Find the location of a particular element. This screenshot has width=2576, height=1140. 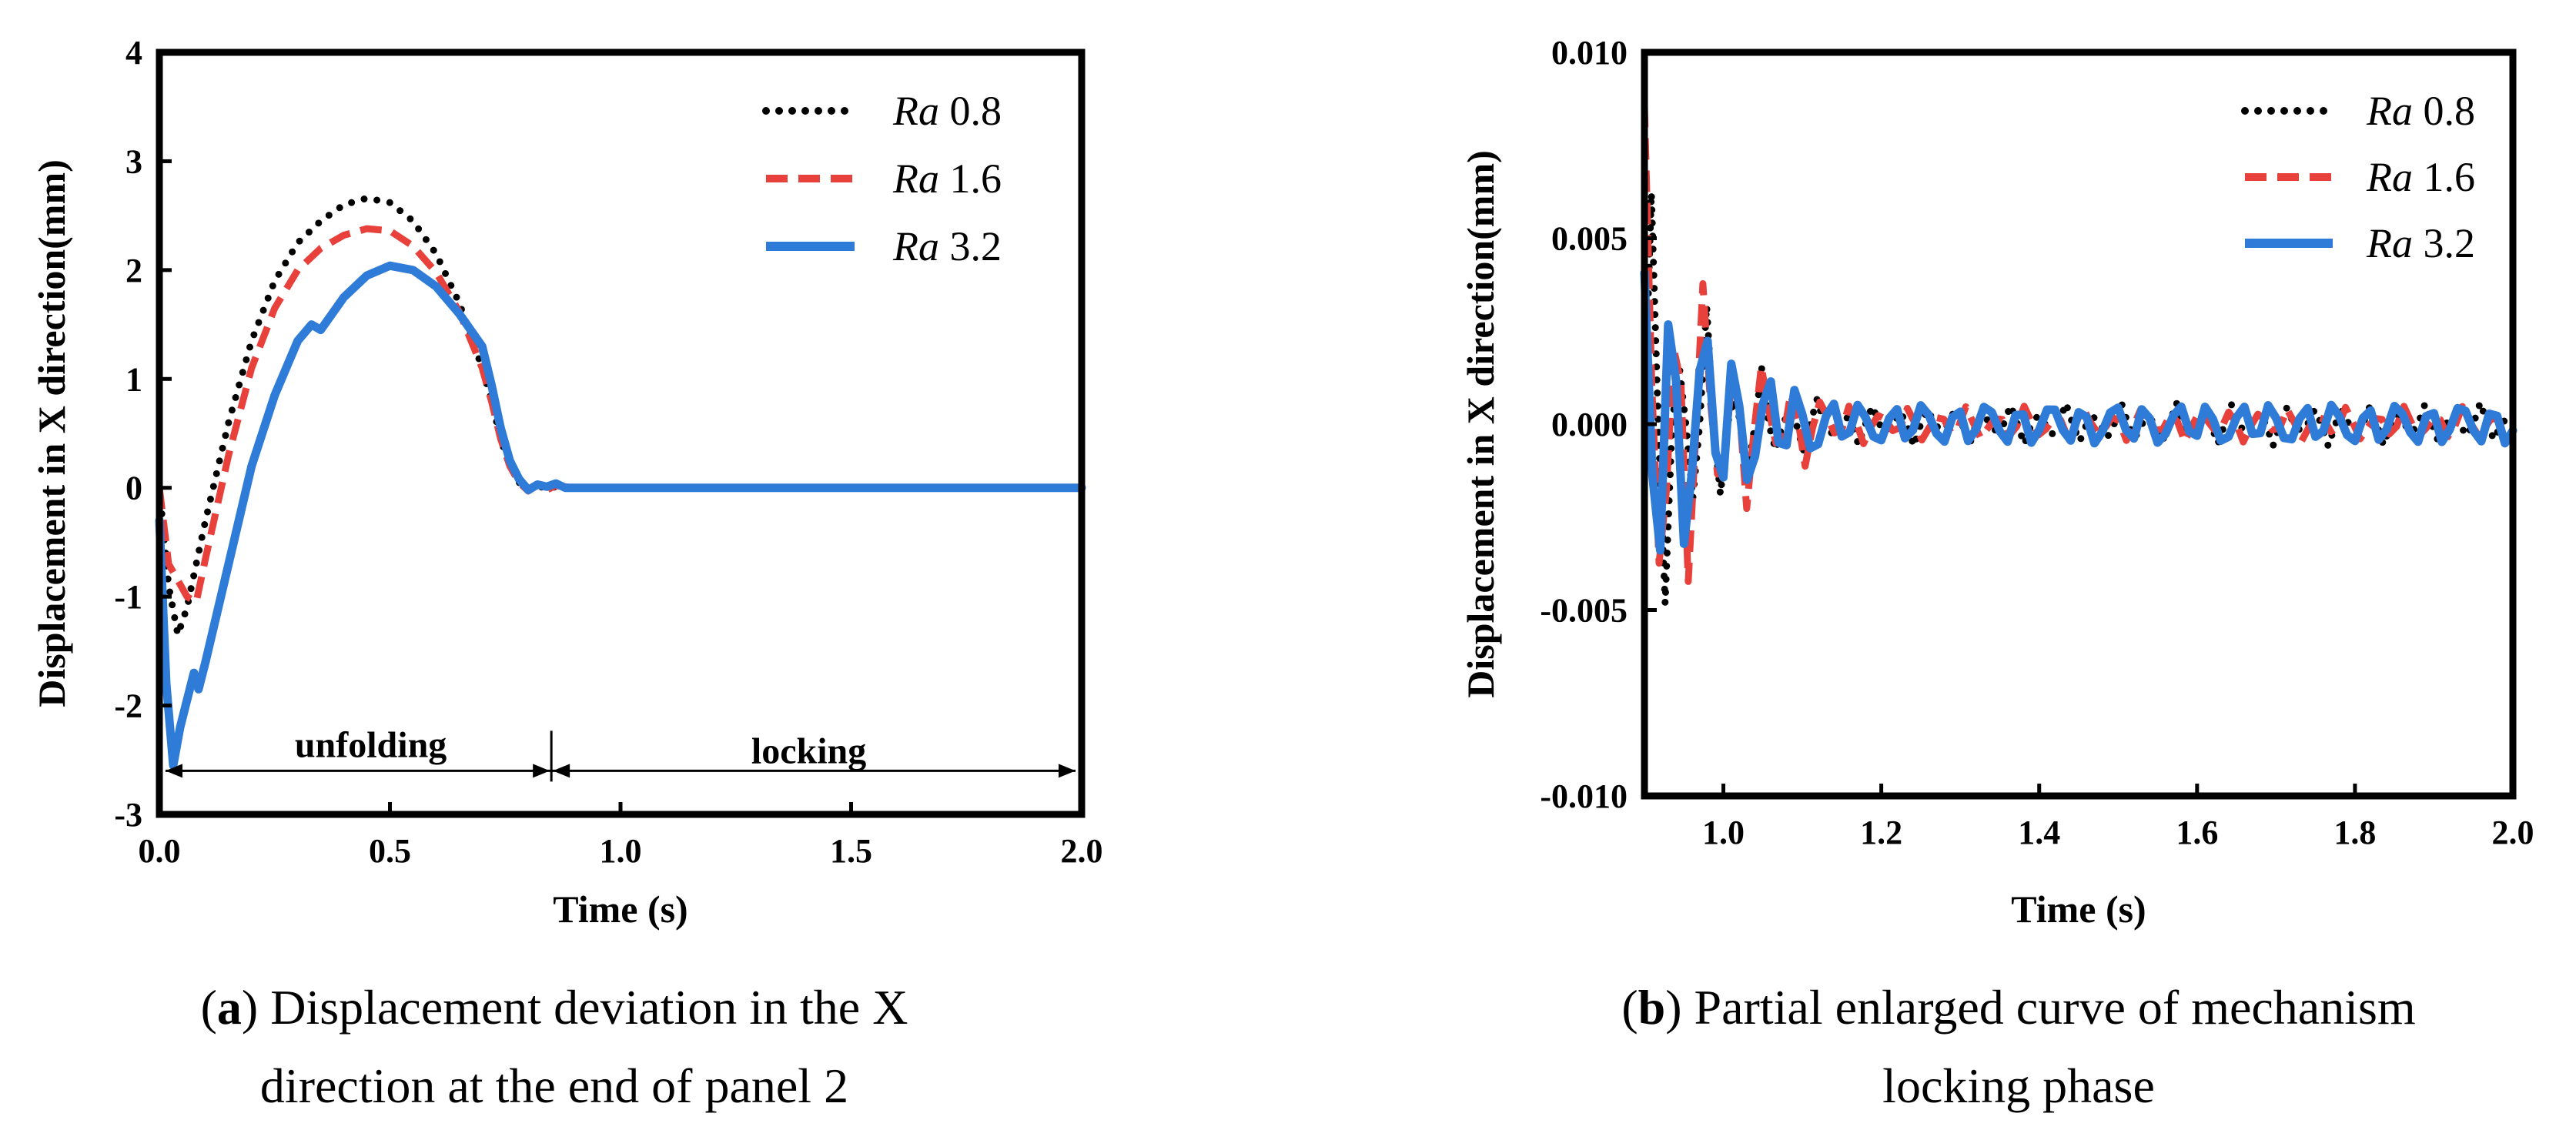

a-ytick-label-7: 4 is located at coordinates (133, 53).